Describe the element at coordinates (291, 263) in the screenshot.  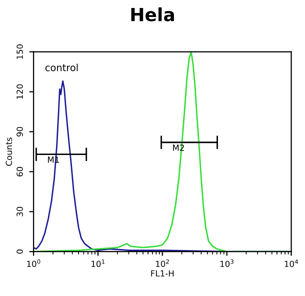
I see `x-tick-label: 10$^{4}$` at that location.